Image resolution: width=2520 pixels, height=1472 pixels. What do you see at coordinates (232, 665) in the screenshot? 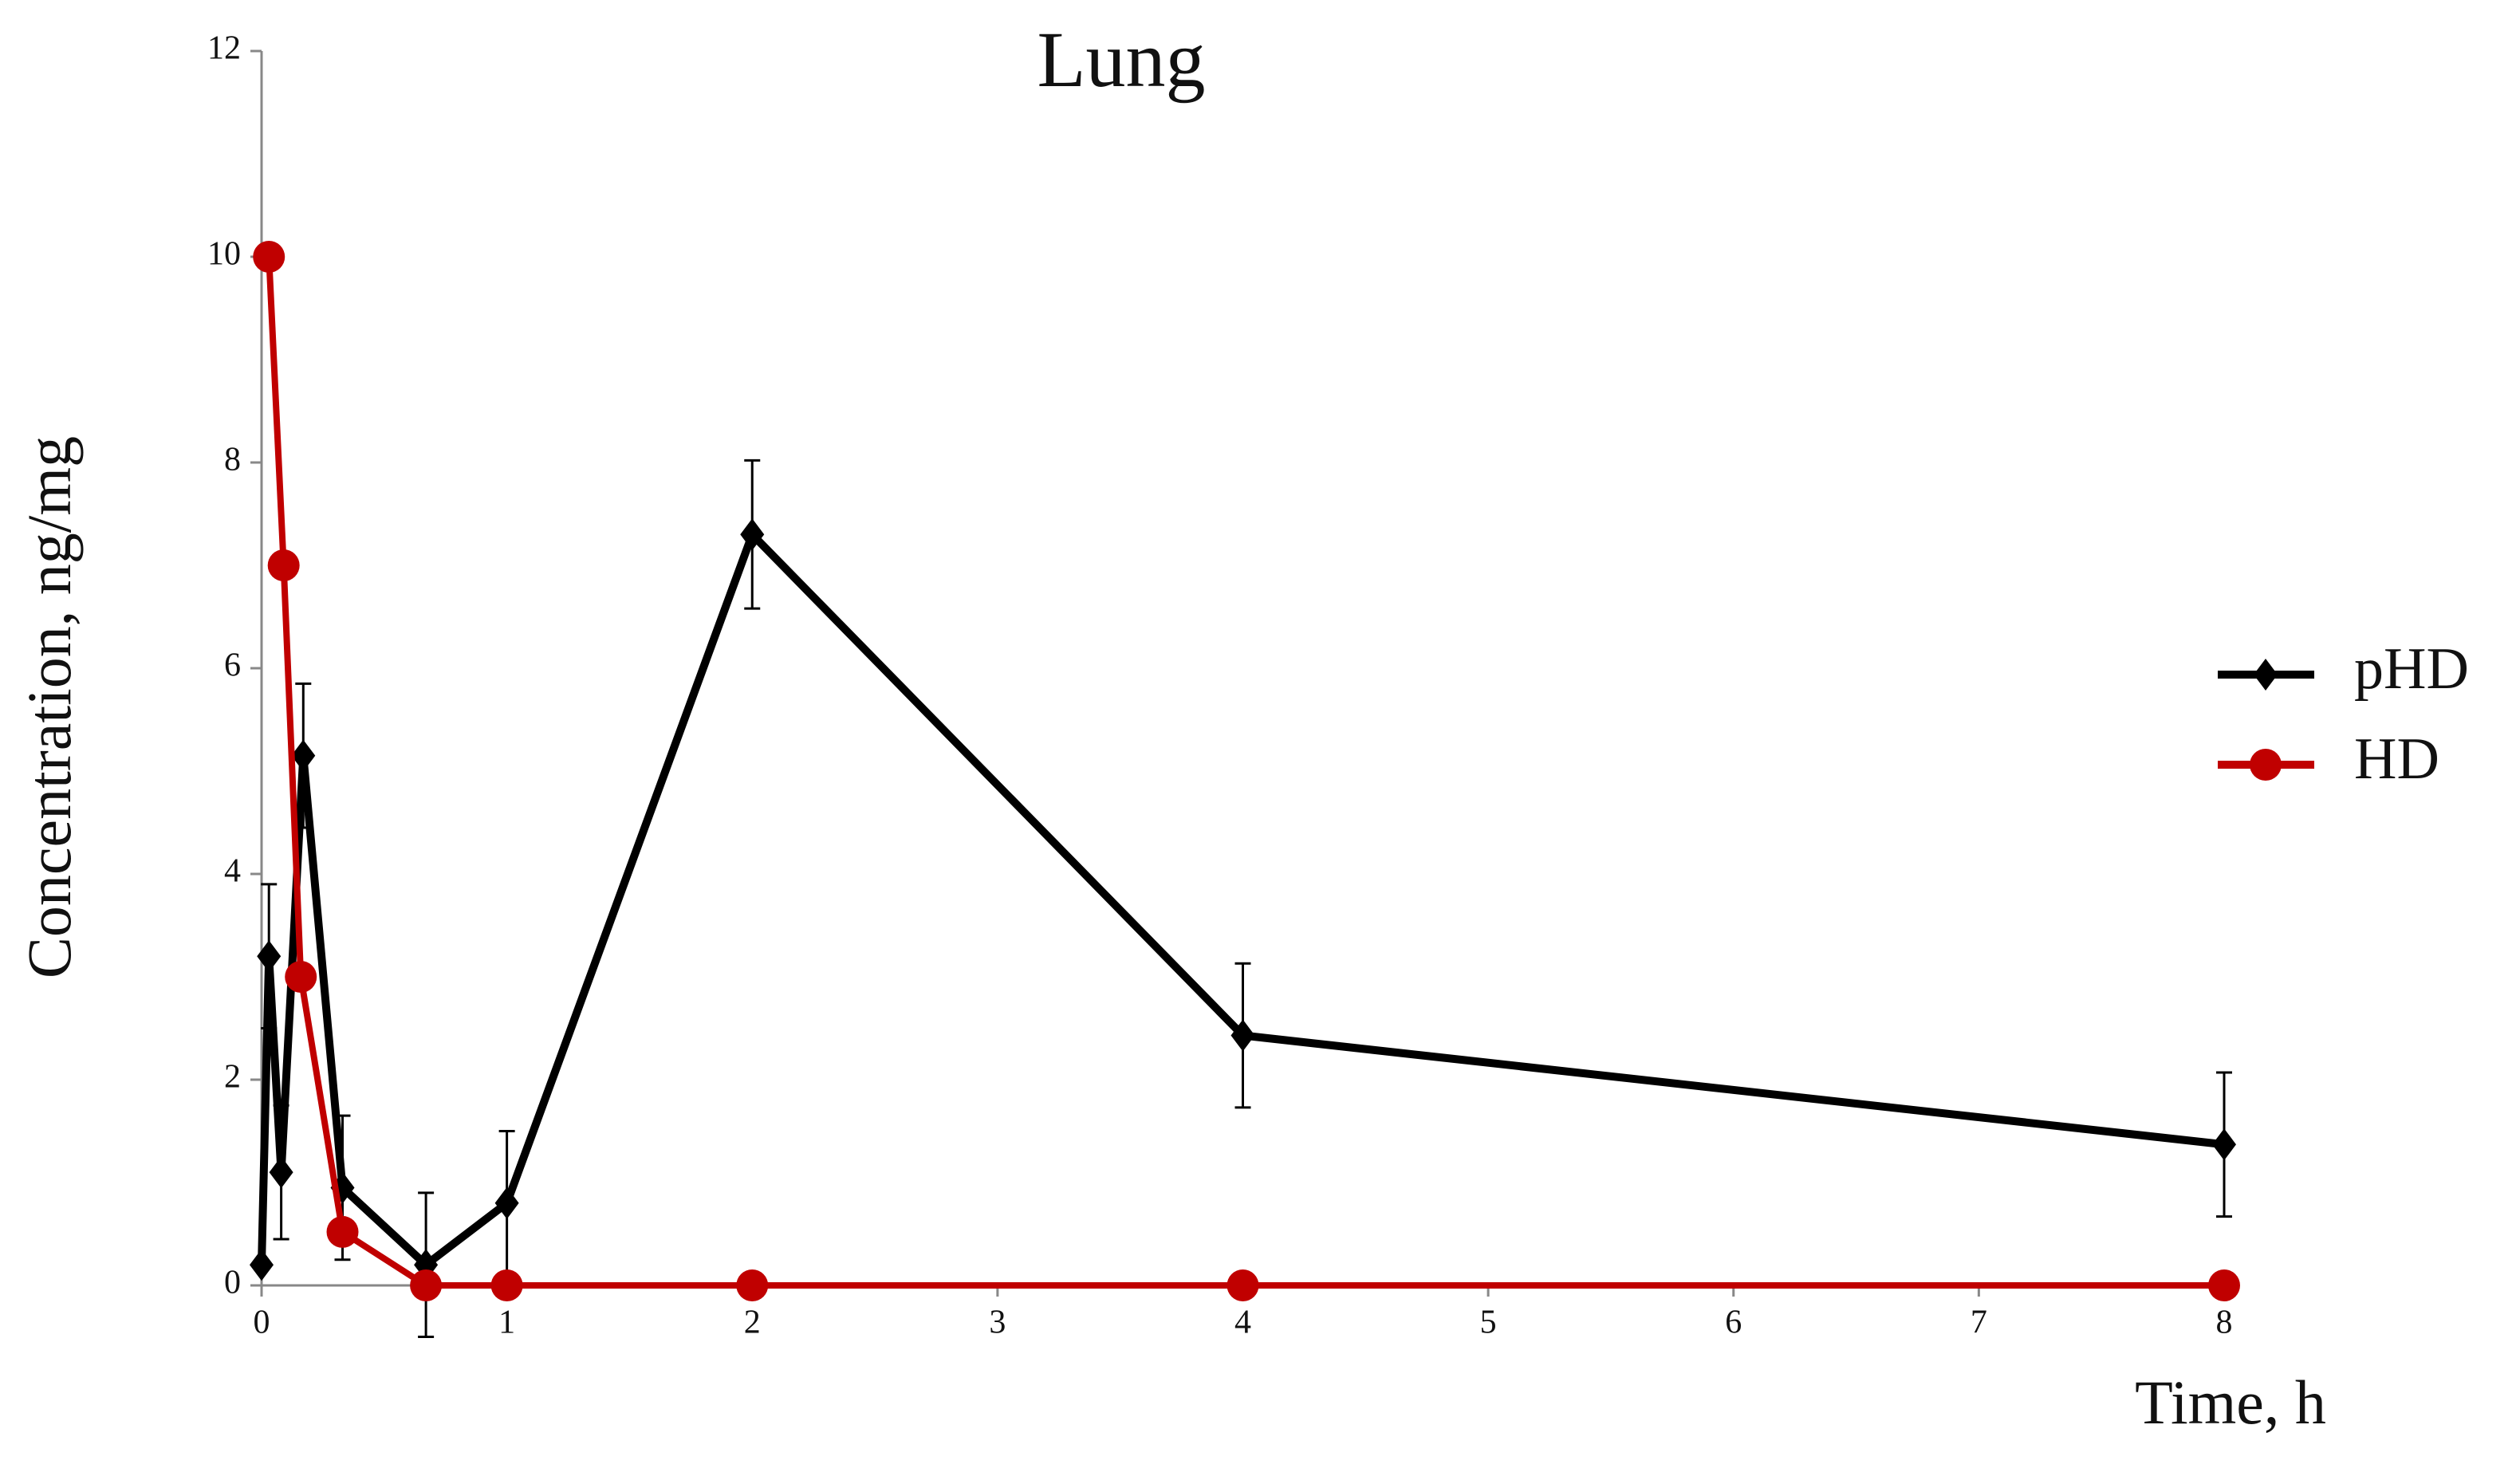
I see `y-tick-label: 6` at bounding box center [232, 665].